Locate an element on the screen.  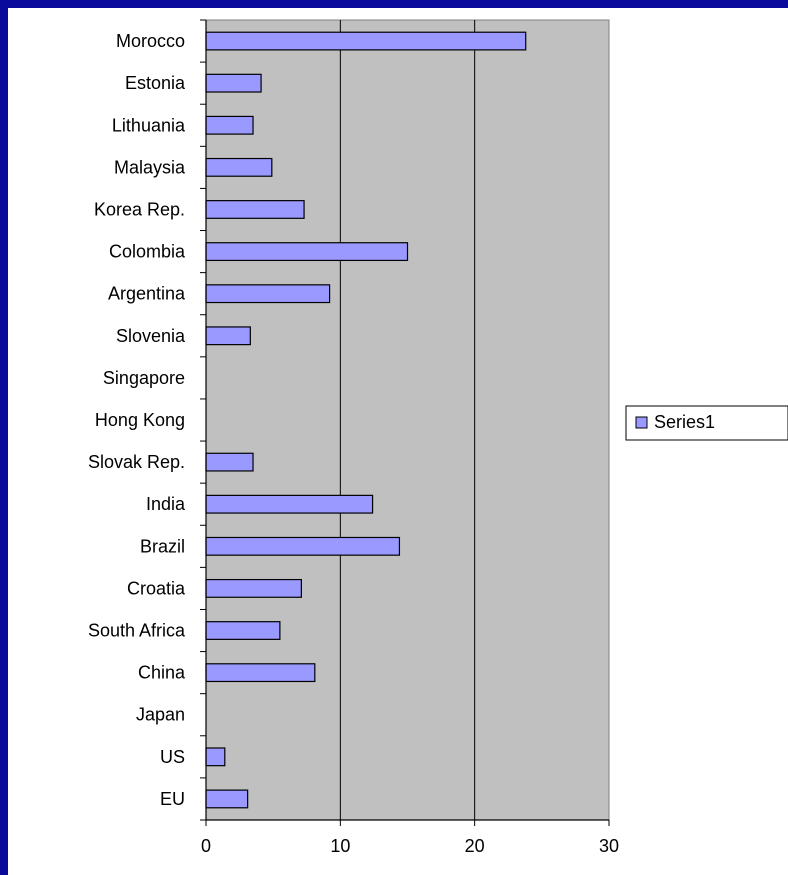
category-label: India is located at coordinates (166, 504).